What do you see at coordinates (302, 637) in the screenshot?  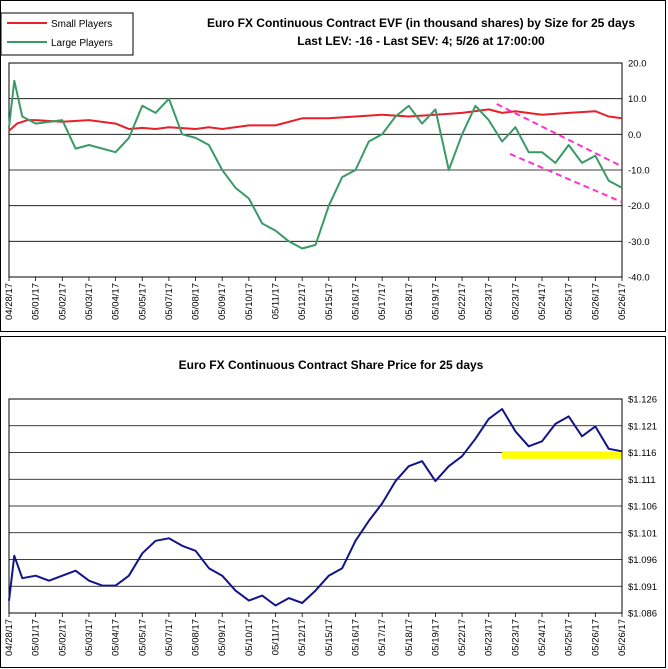 I see `bot-x-tick-label: 05/12/17` at bounding box center [302, 637].